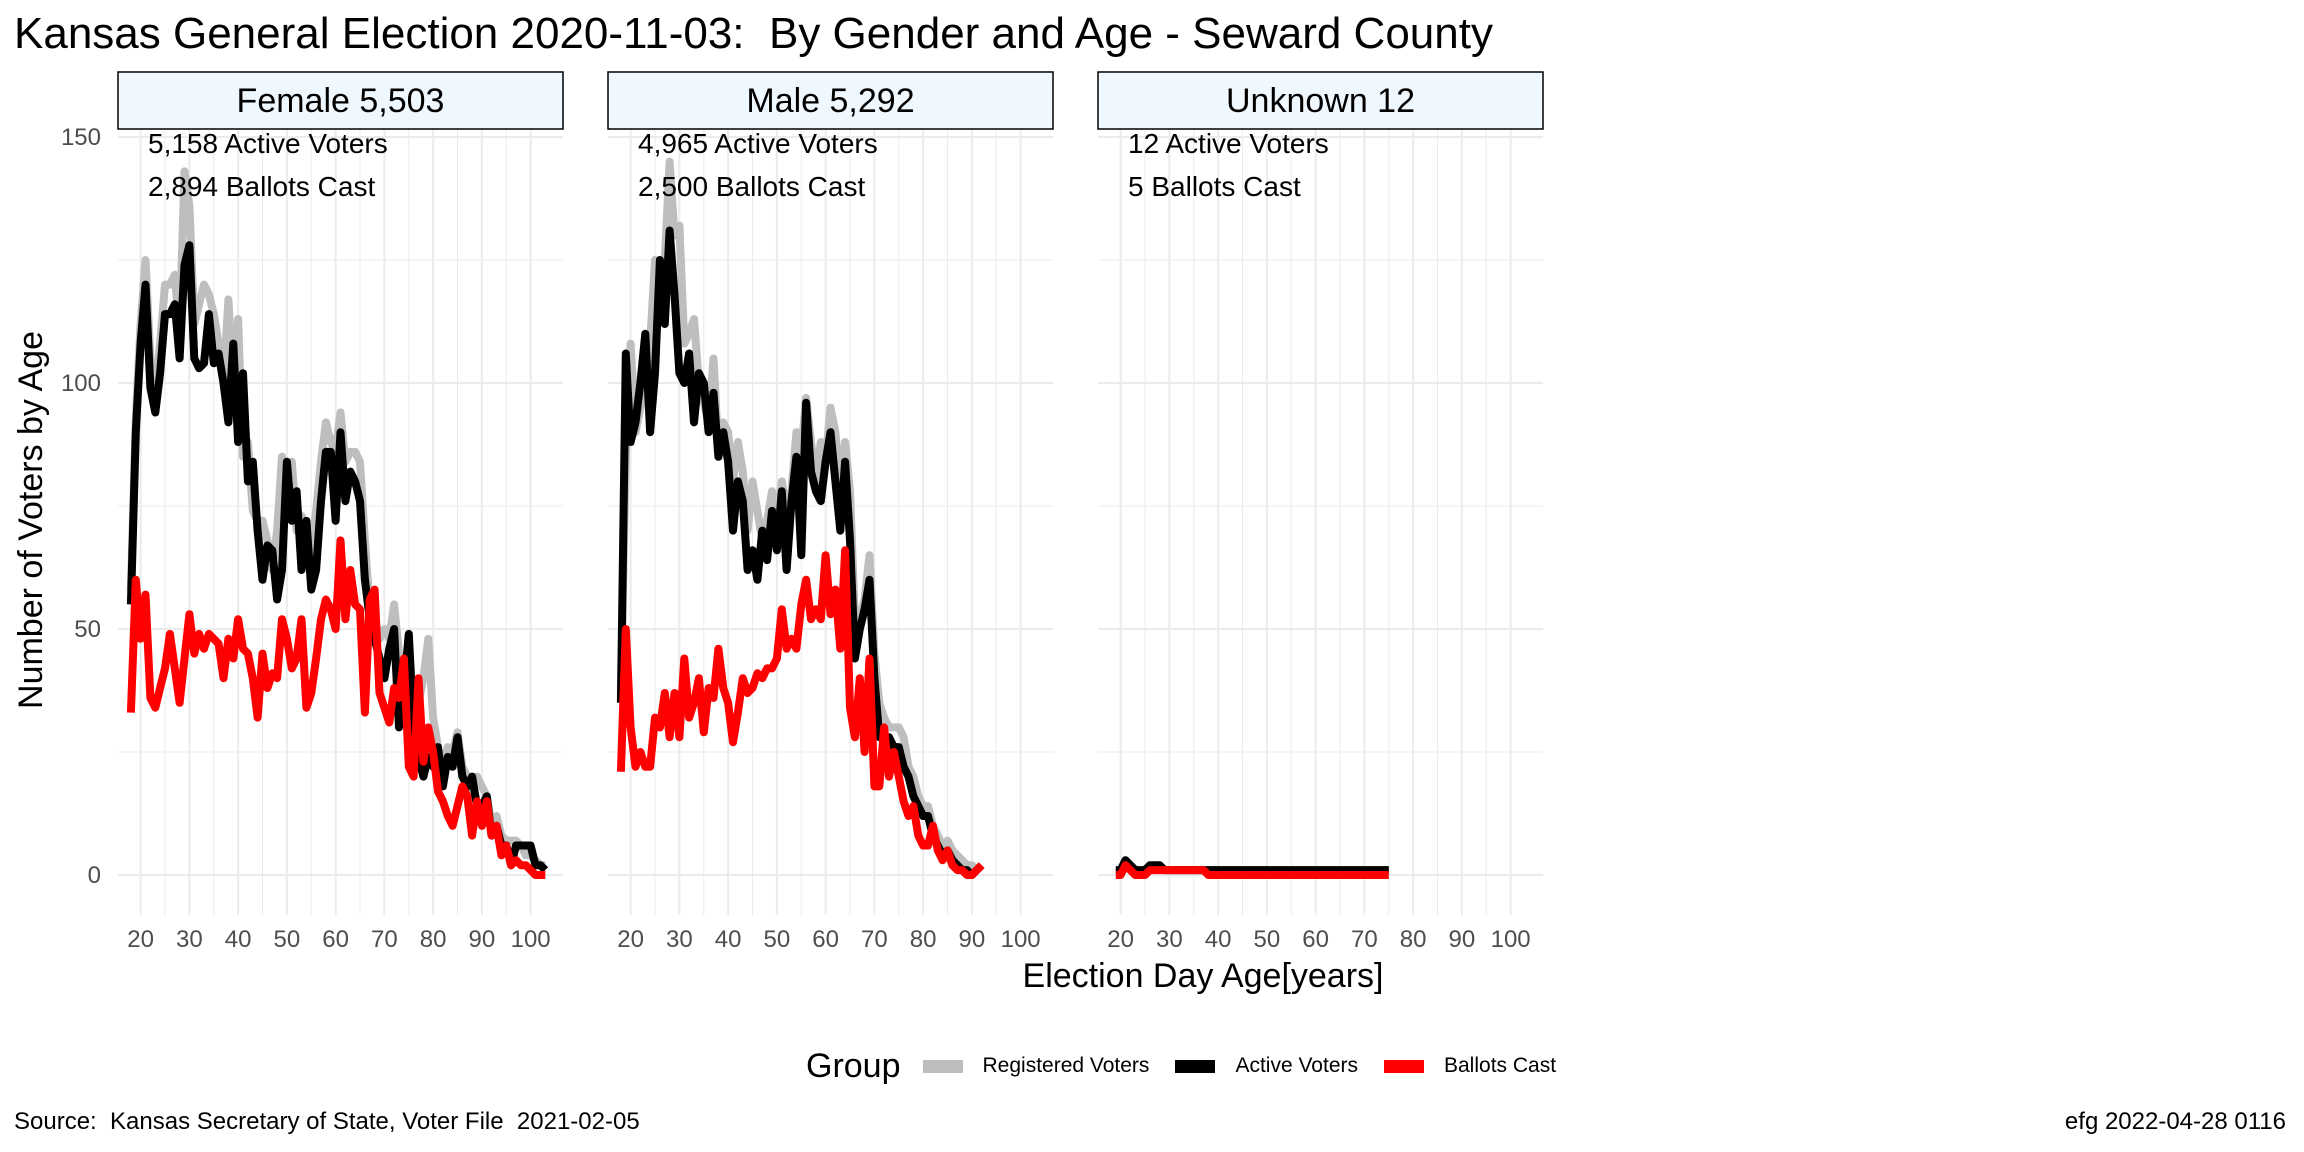  I want to click on legend-label-ballots: Ballots Cast, so click(1500, 1065).